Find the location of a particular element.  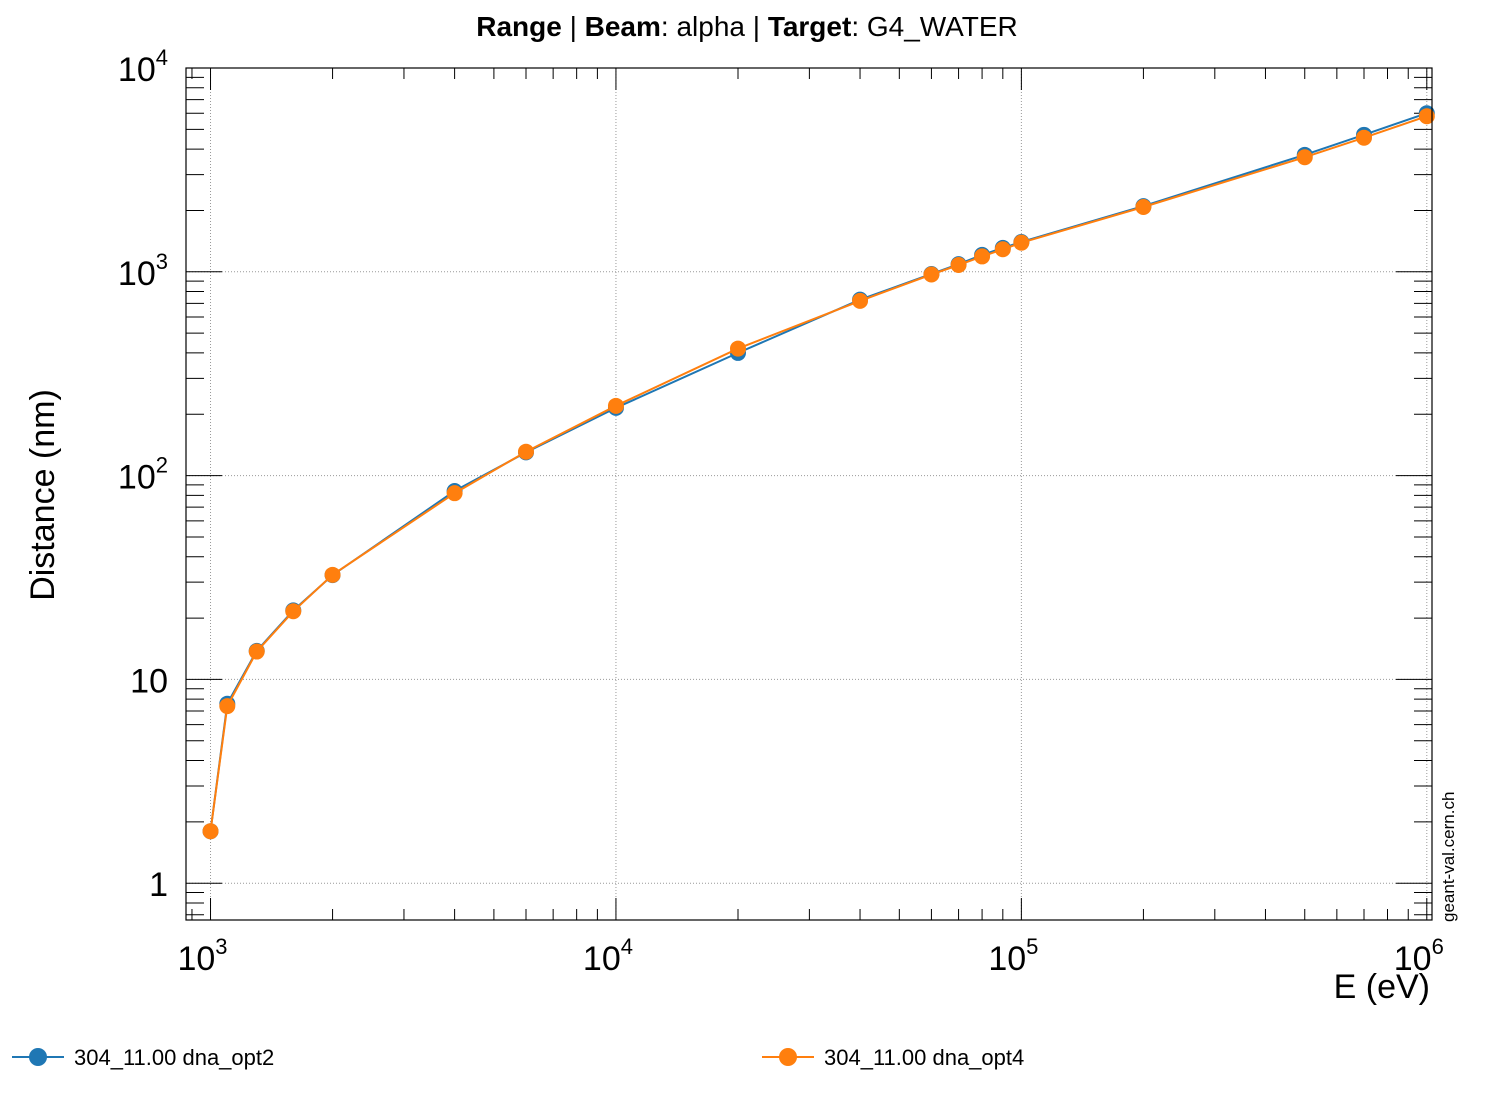

x-tick-label: 10⁵ is located at coordinates (1013, 956).